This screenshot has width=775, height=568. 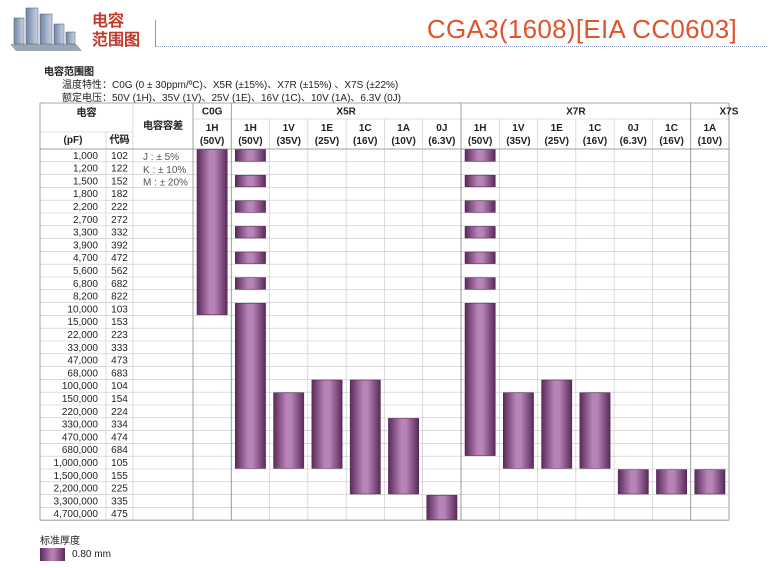 What do you see at coordinates (119, 335) in the screenshot?
I see `row-code: 223` at bounding box center [119, 335].